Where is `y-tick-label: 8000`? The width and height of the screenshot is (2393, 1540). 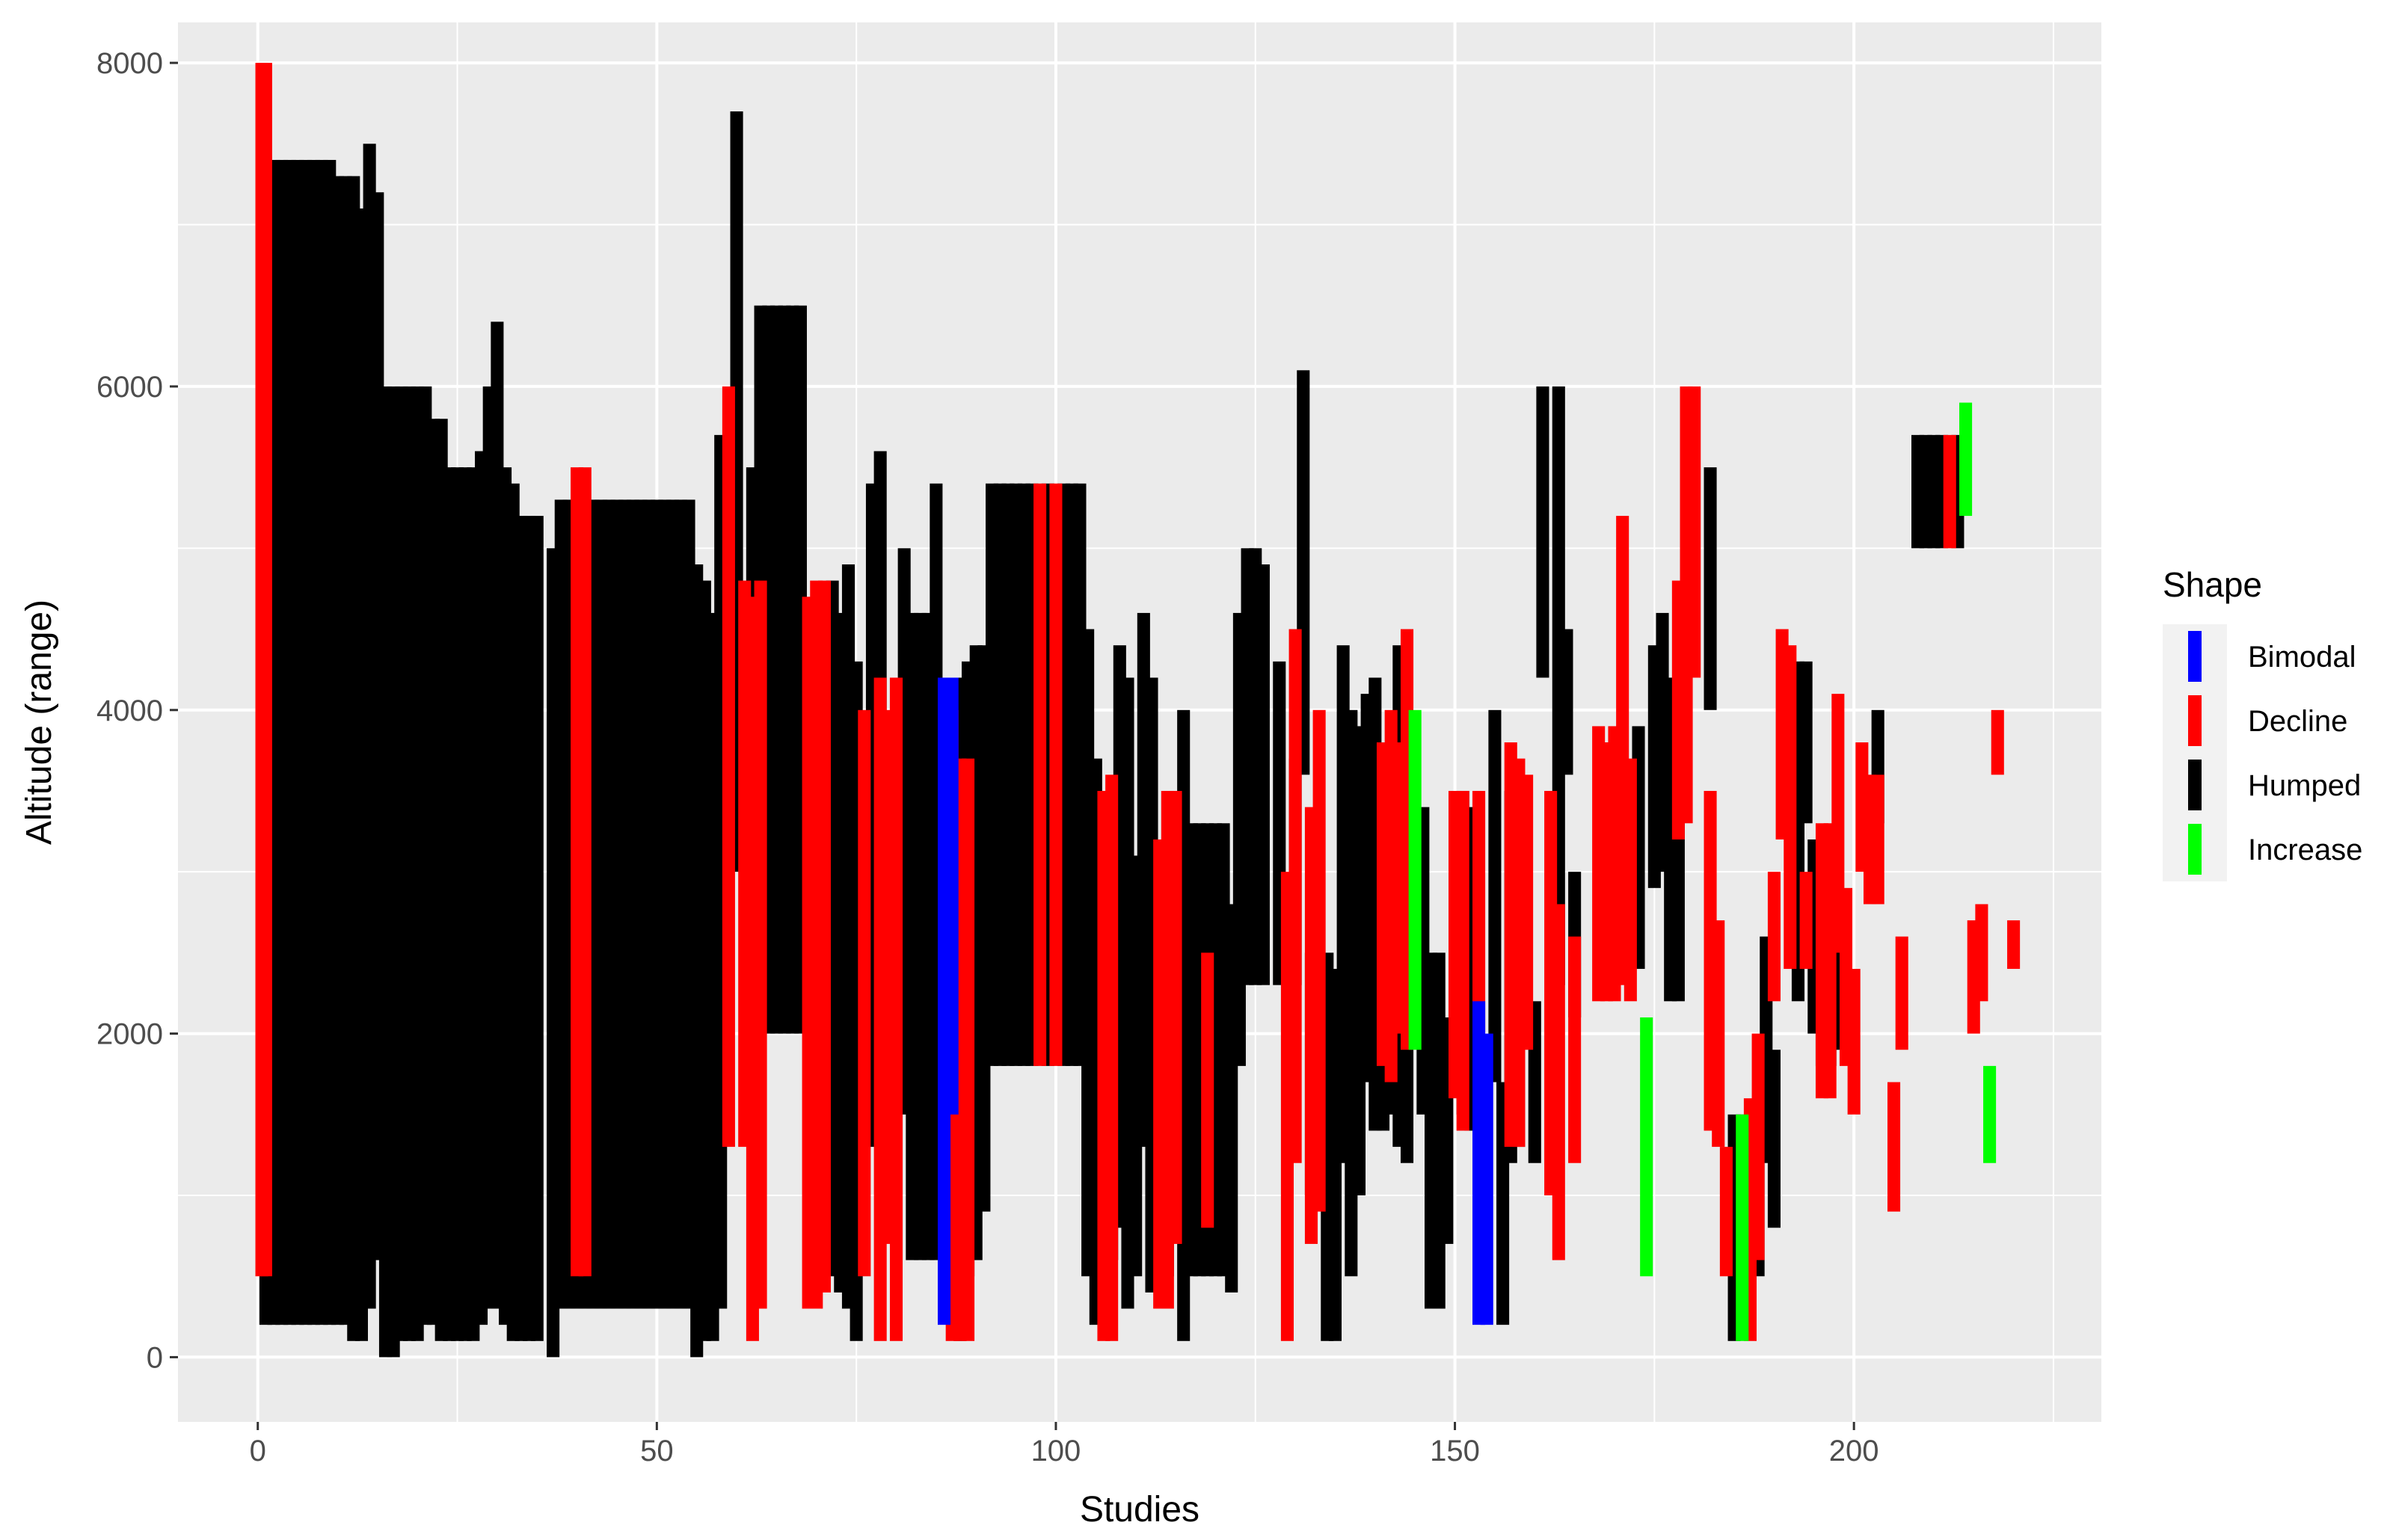
y-tick-label: 8000 is located at coordinates (129, 63).